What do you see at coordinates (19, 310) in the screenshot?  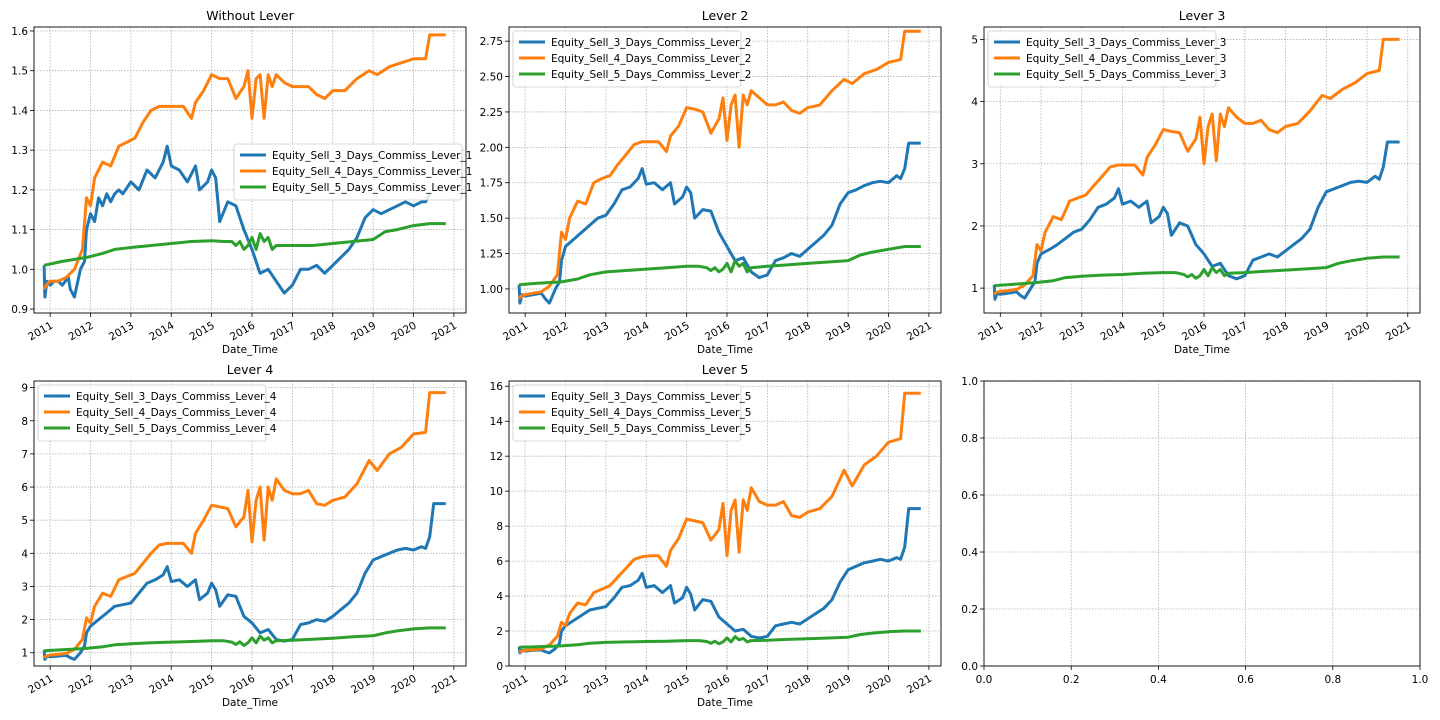 I see `y-tick-label: 0.9` at bounding box center [19, 310].